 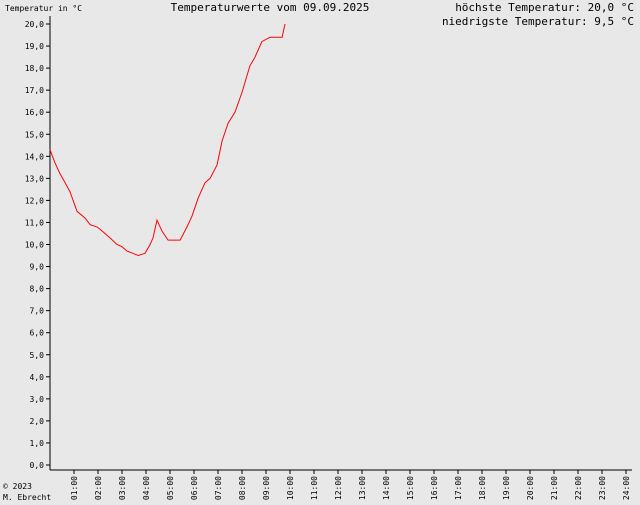 I want to click on x-tick-label: 17:00, so click(x=458, y=488).